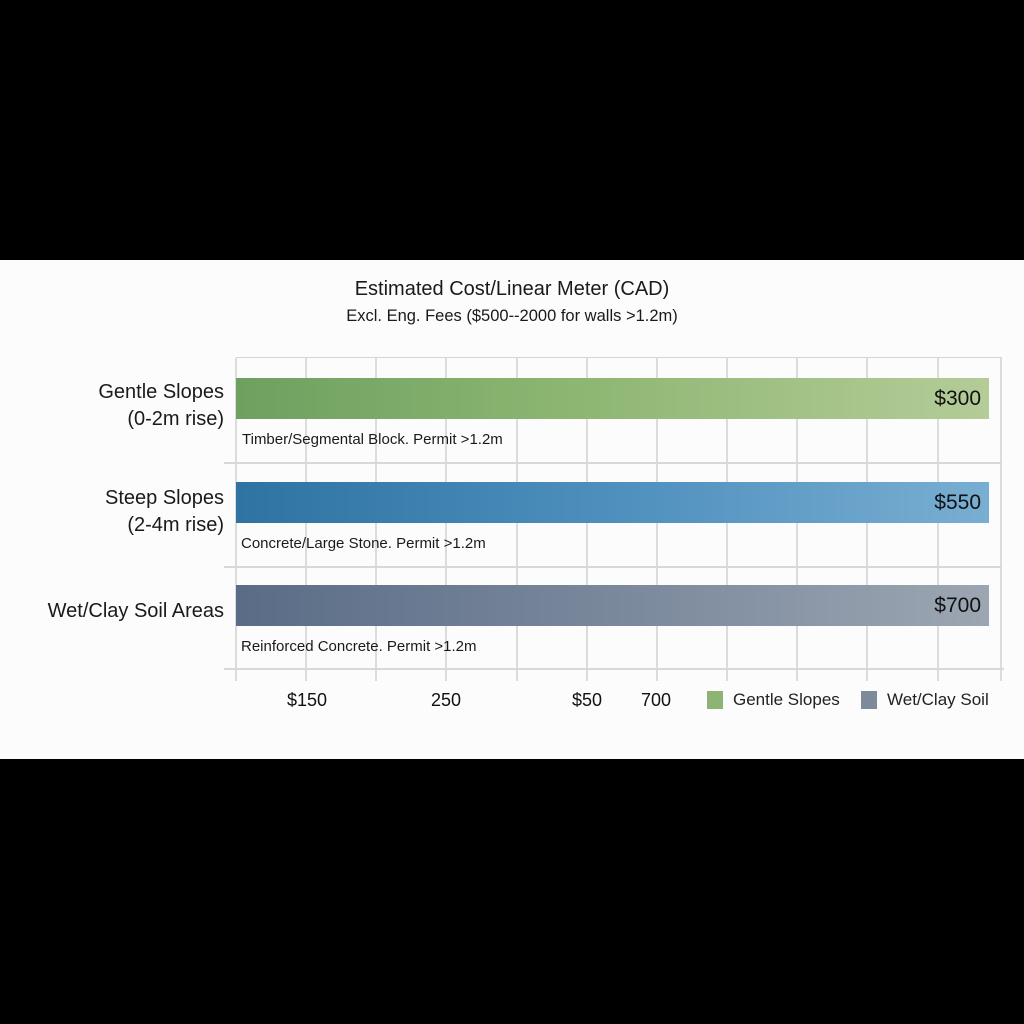  What do you see at coordinates (612, 605) in the screenshot?
I see `bar-wet-clay-soil: $700` at bounding box center [612, 605].